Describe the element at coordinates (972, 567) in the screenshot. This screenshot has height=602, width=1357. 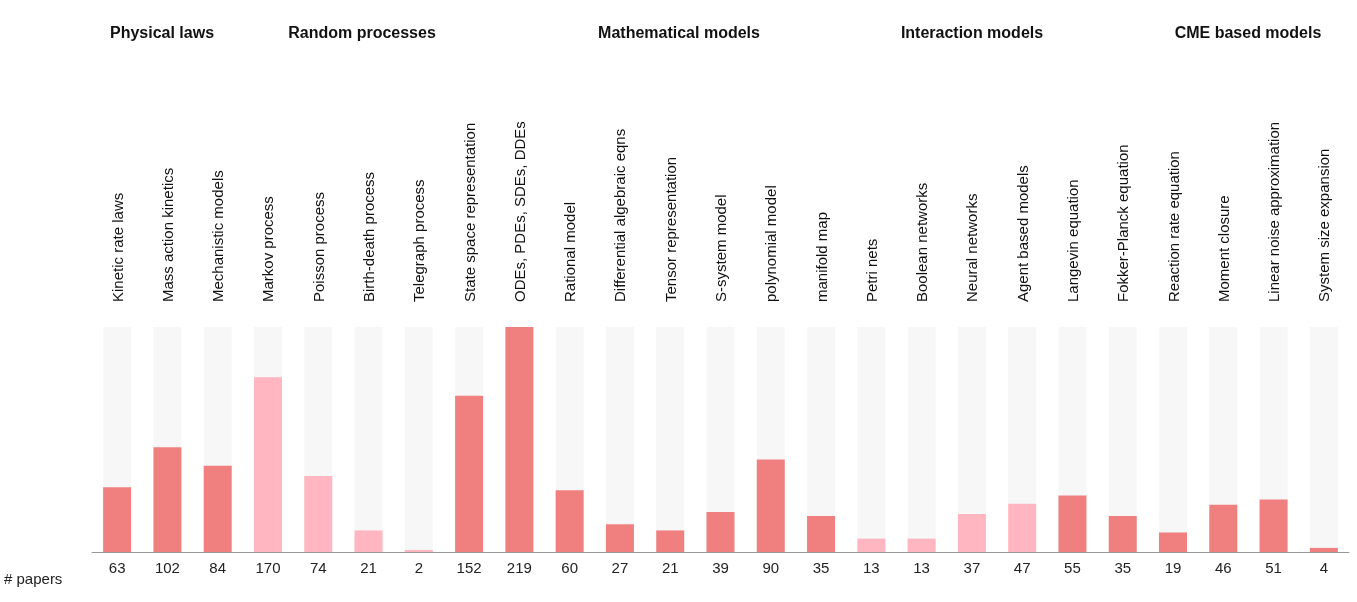
I see `data-label: 37` at that location.